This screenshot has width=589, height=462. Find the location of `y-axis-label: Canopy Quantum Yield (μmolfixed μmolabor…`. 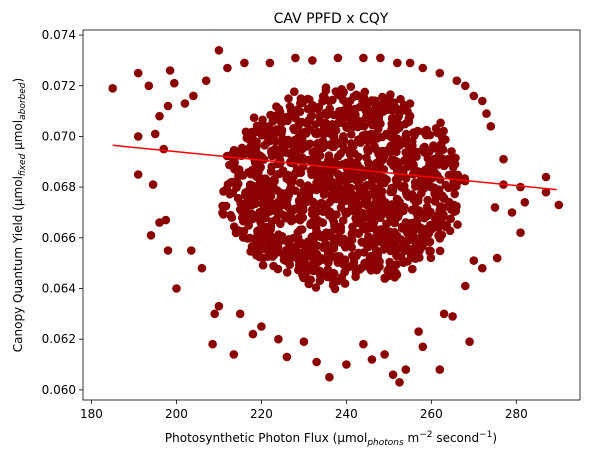

y-axis-label: Canopy Quantum Yield (μmolfixed μmolabor… is located at coordinates (19, 215).